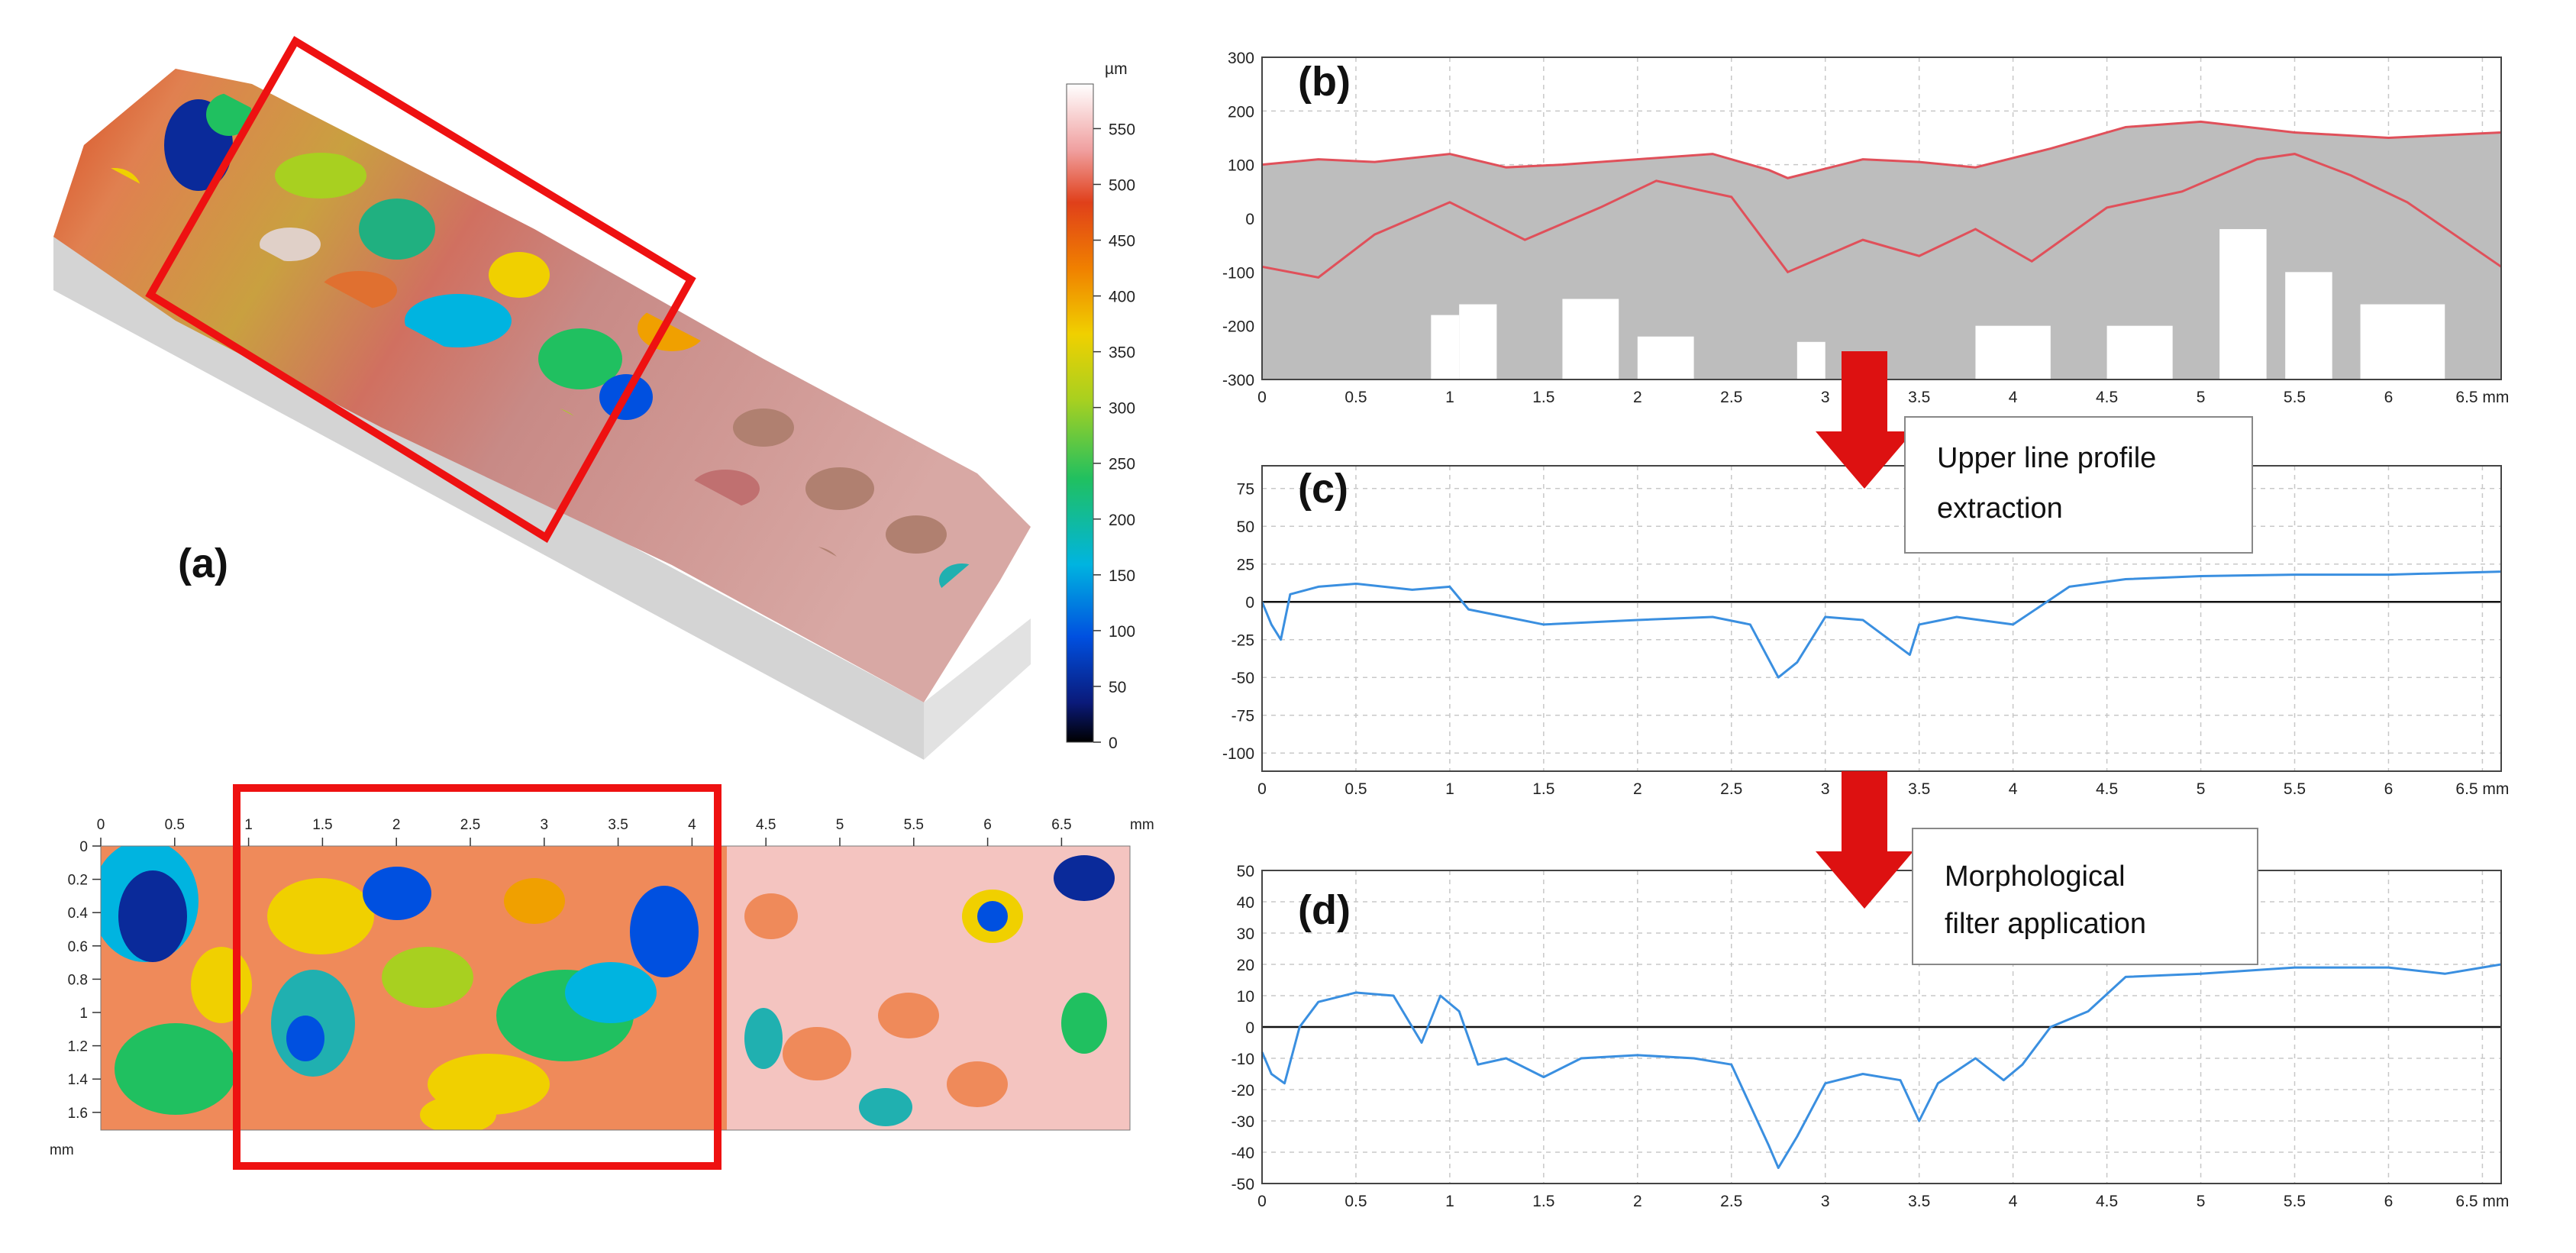  Describe the element at coordinates (1245, 966) in the screenshot. I see `y-tick-label: 20` at that location.